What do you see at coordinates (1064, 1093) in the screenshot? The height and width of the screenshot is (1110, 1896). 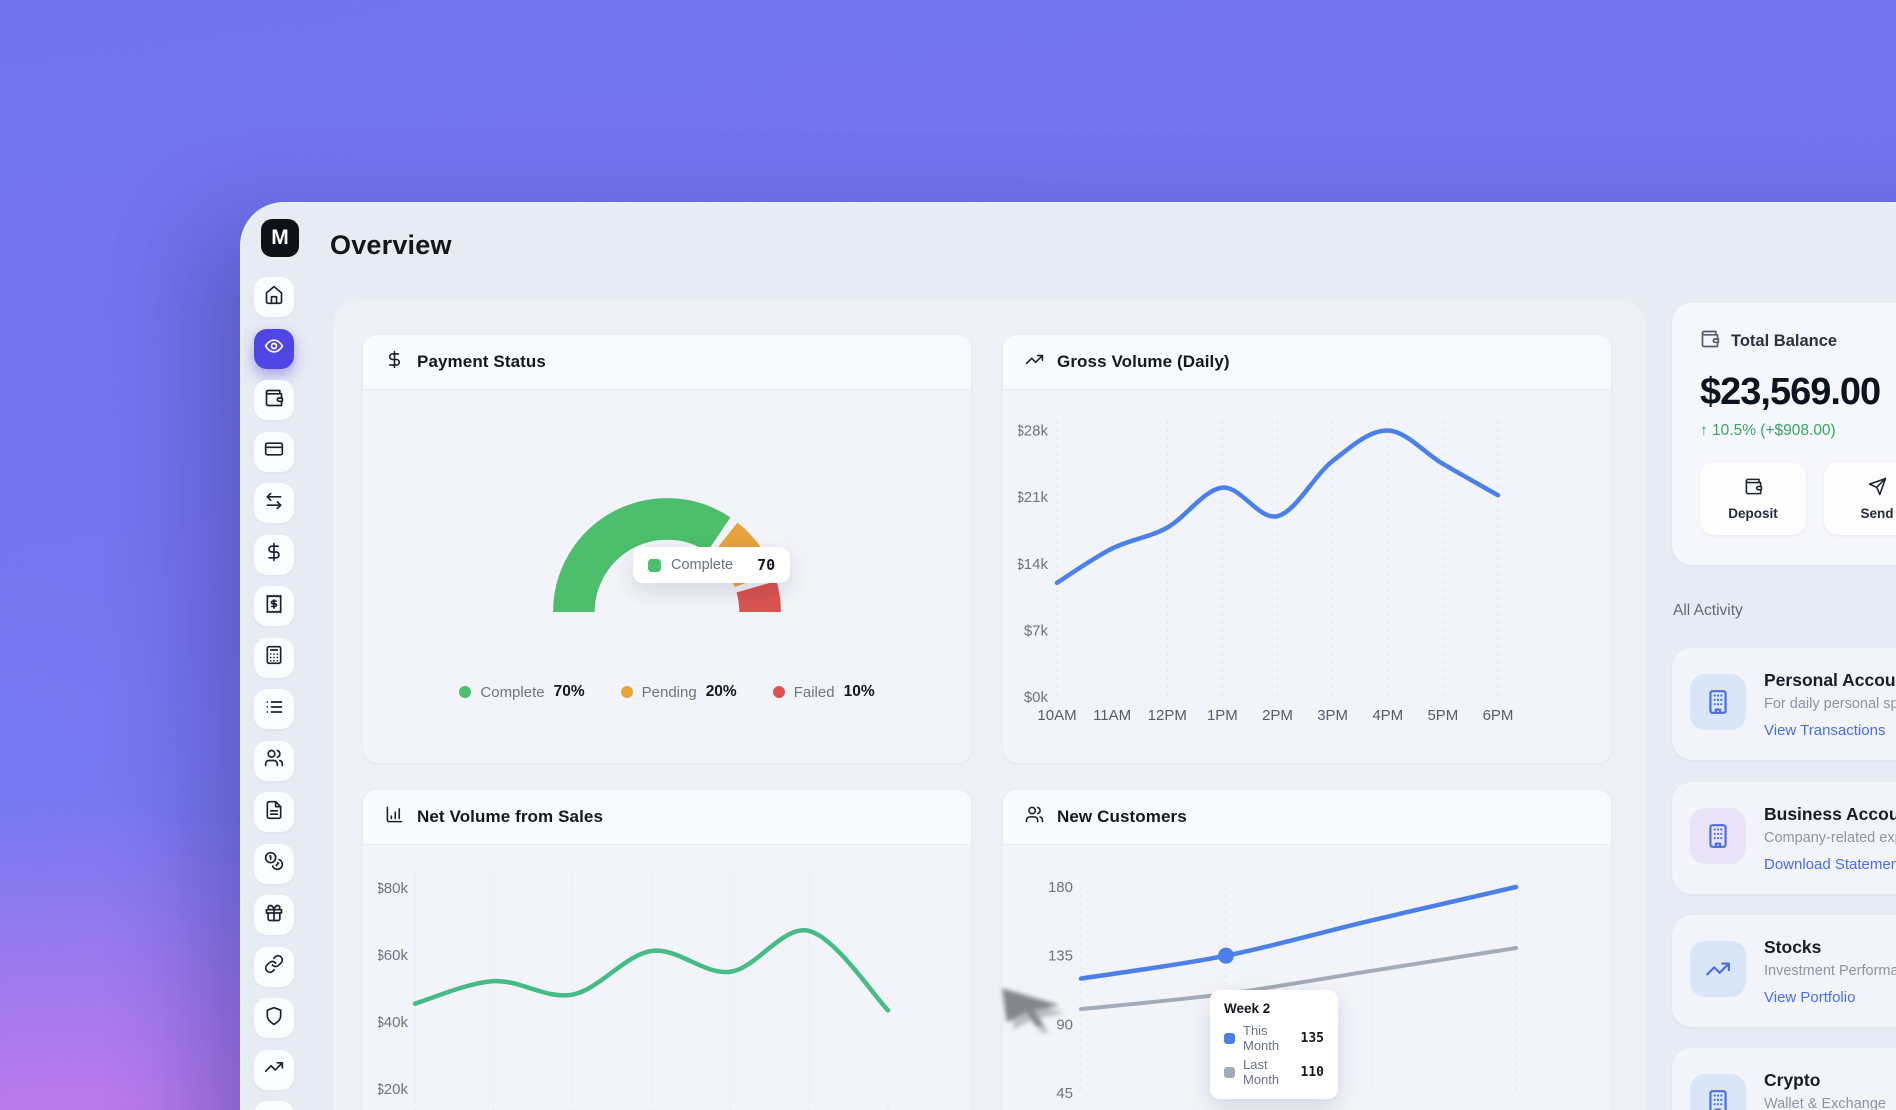 I see `svg-text: 45` at bounding box center [1064, 1093].